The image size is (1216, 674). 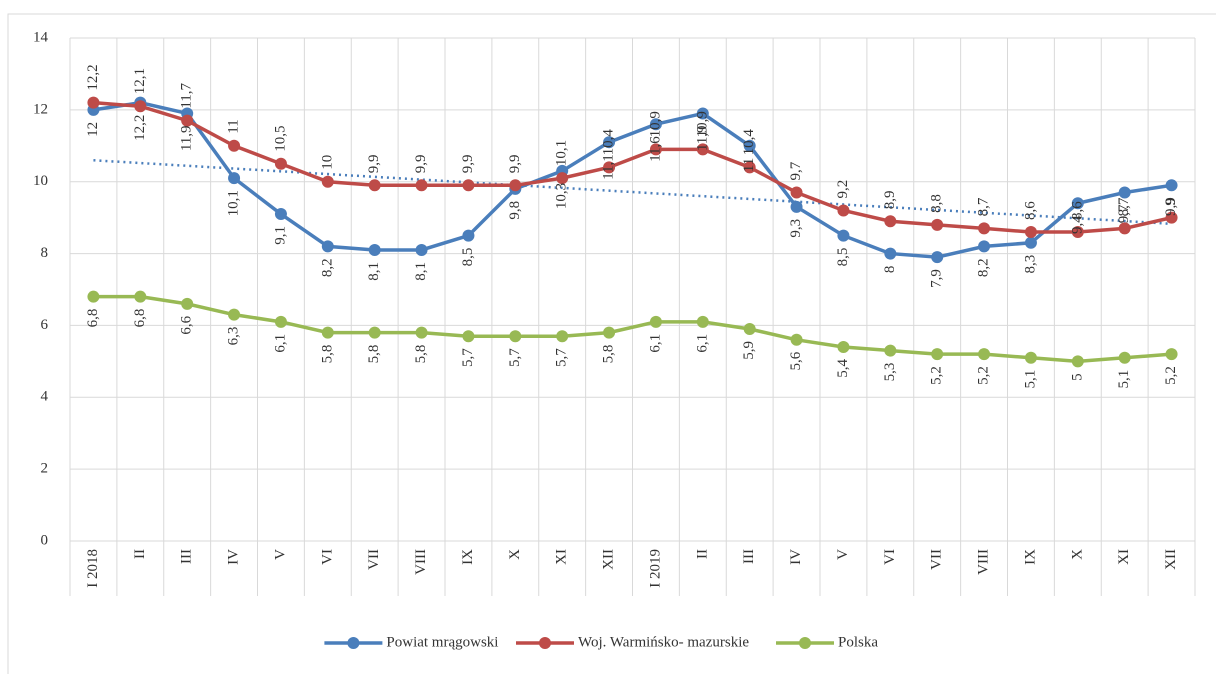 I want to click on y-tick-label: 4, so click(x=45, y=397).